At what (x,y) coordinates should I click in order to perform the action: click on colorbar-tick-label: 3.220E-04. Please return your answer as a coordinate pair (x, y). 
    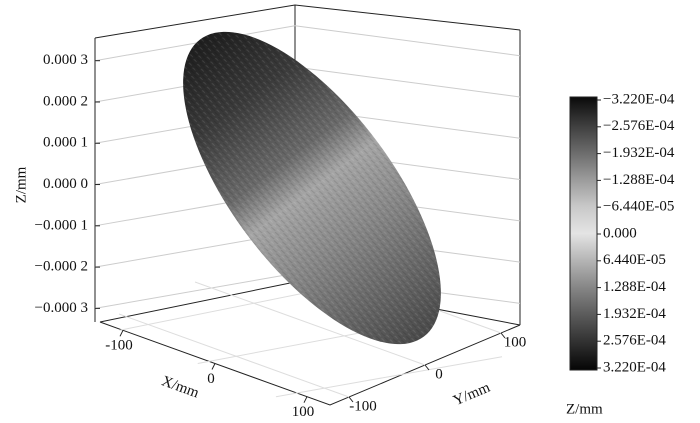
    Looking at the image, I should click on (634, 367).